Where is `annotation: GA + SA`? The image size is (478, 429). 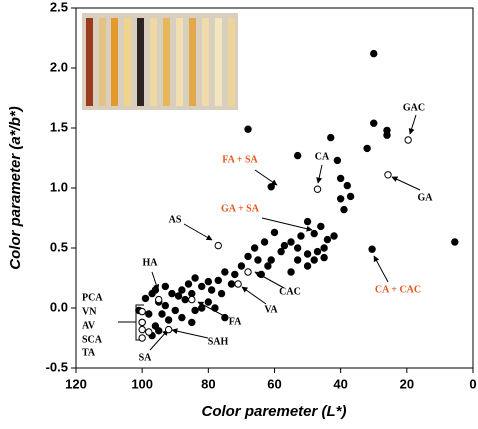
annotation: GA + SA is located at coordinates (240, 208).